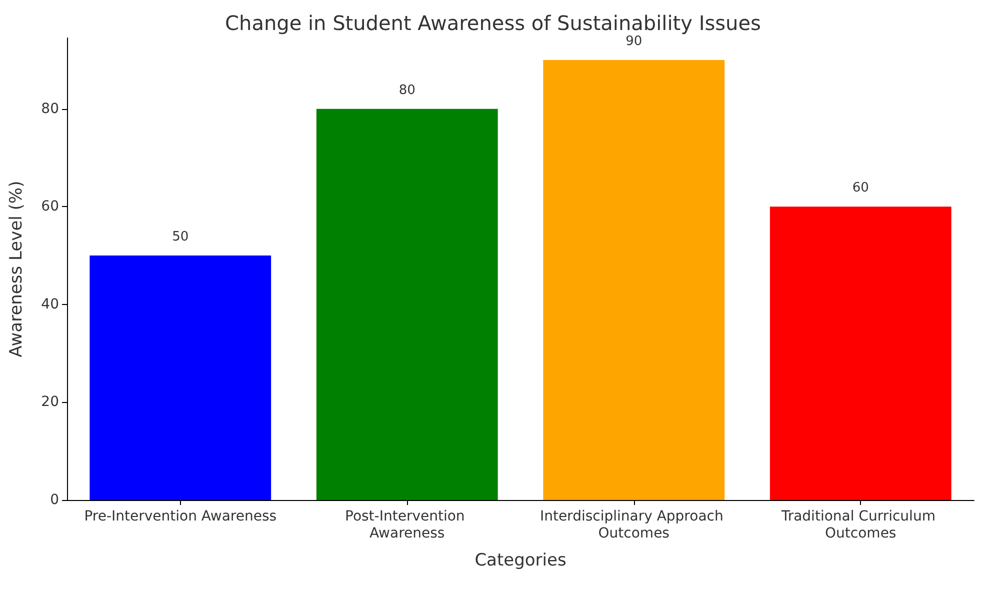 The image size is (986, 592). What do you see at coordinates (50, 402) in the screenshot?
I see `y-tick-label: 20` at bounding box center [50, 402].